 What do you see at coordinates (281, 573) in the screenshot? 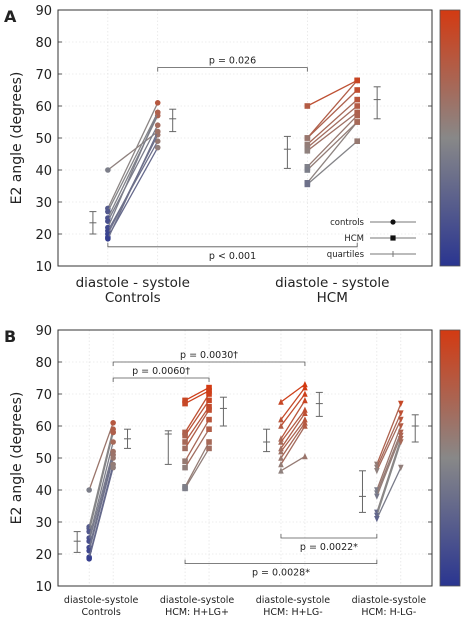
I see `p-value-label: p = 0.0028*` at bounding box center [281, 573].